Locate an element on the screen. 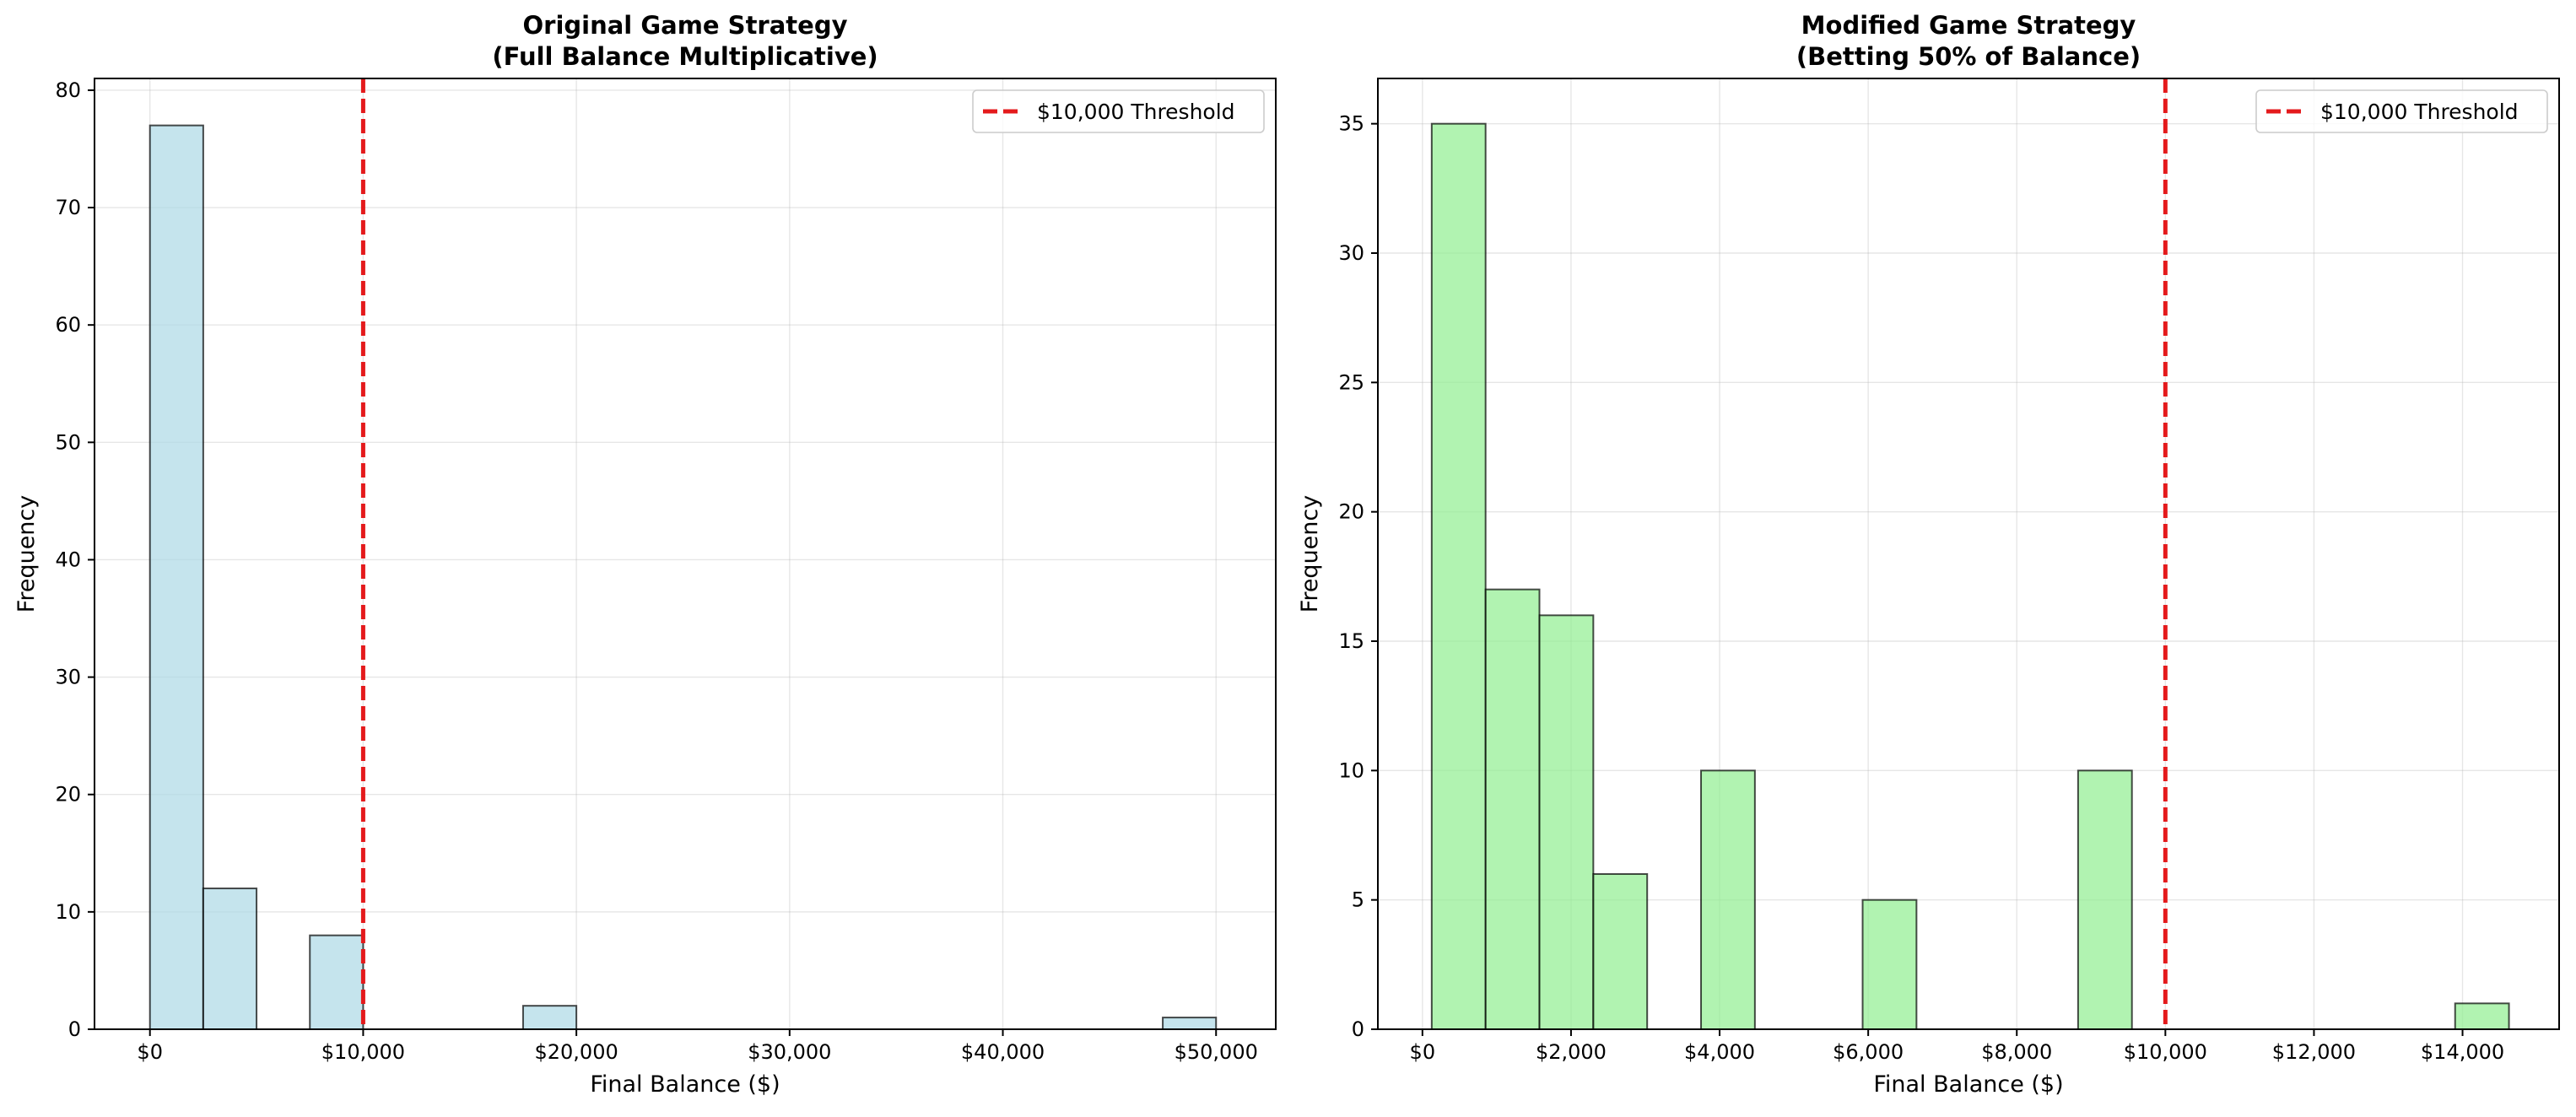  x-tick-label: $12,000 is located at coordinates (2314, 1052).